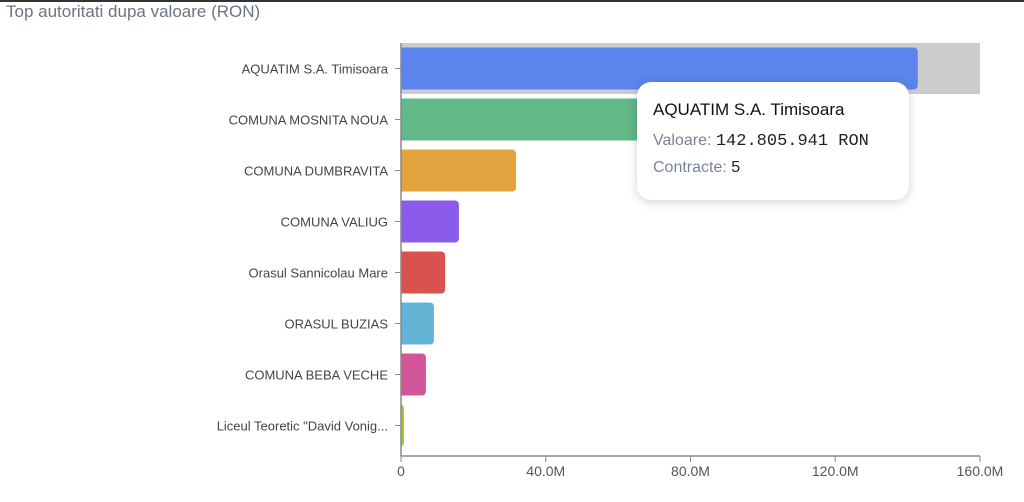 This screenshot has height=502, width=1024. What do you see at coordinates (545, 471) in the screenshot?
I see `x-tick-label: 40.0M` at bounding box center [545, 471].